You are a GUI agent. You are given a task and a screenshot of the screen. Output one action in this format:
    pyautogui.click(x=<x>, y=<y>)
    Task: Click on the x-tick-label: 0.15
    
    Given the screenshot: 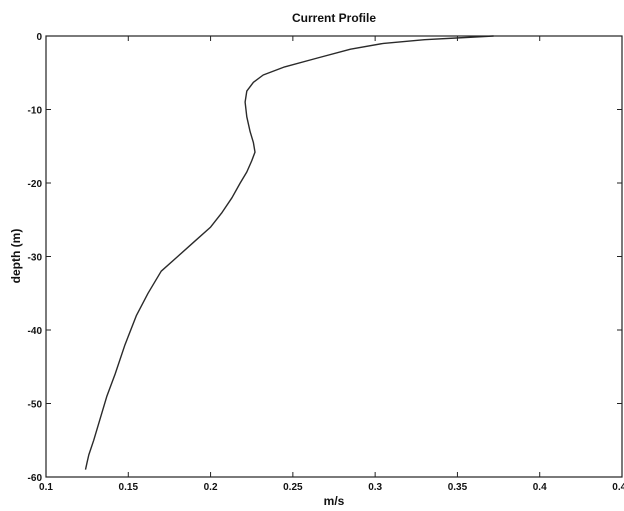 What is the action you would take?
    pyautogui.click(x=129, y=487)
    